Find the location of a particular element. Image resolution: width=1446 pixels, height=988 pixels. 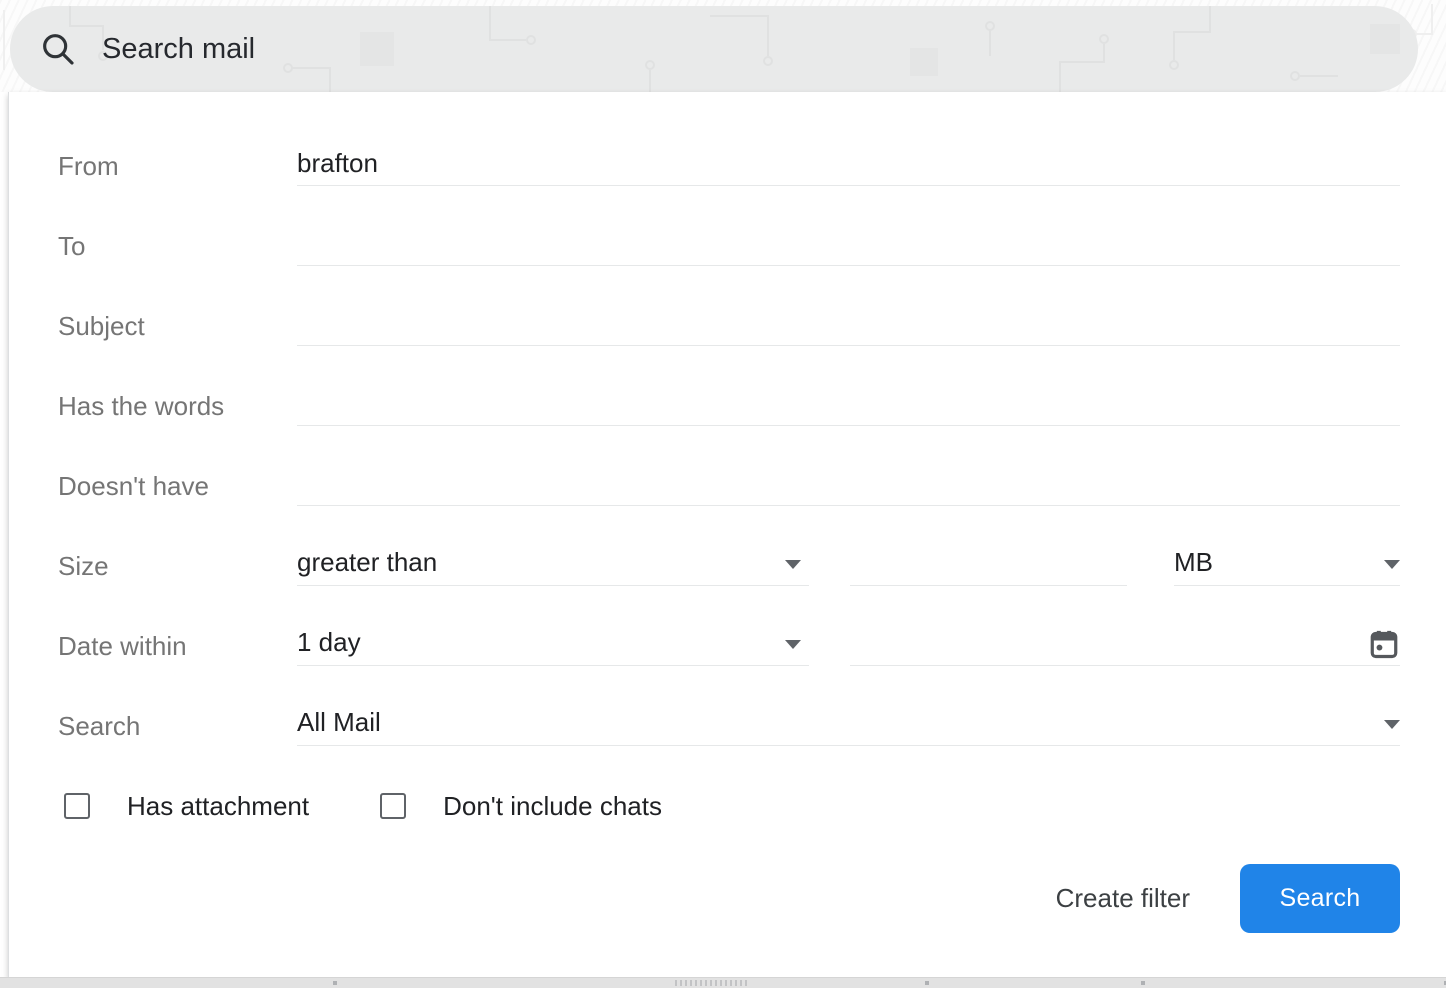

has-attachment-label: Has attachment is located at coordinates (218, 805).